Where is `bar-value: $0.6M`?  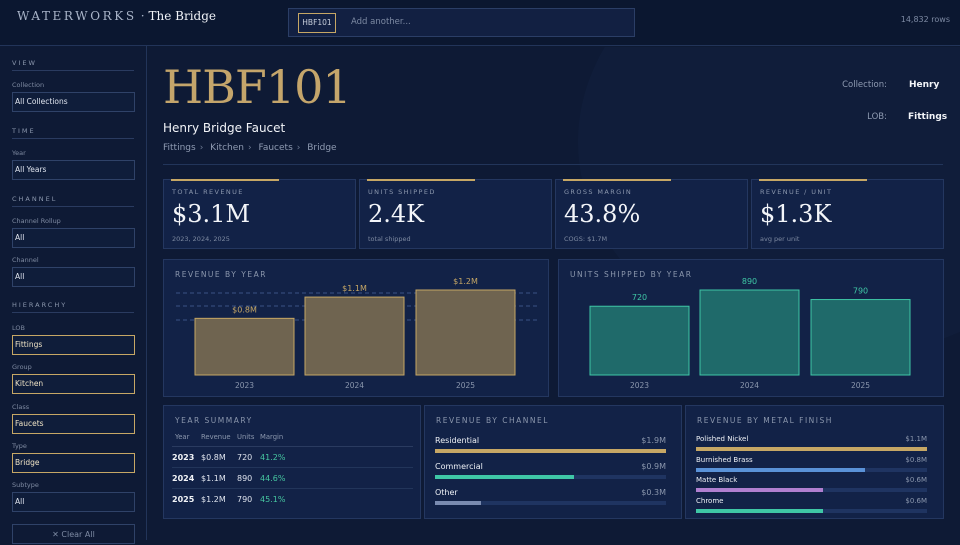
bar-value: $0.6M is located at coordinates (916, 500).